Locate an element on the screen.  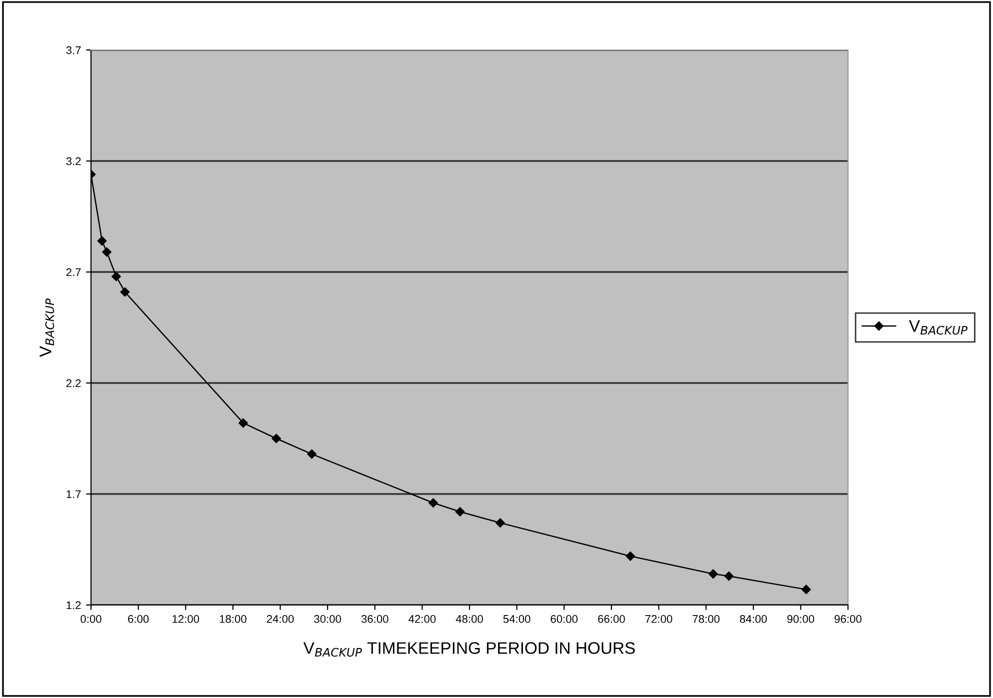
x-tick-label: 6:00 is located at coordinates (138, 619).